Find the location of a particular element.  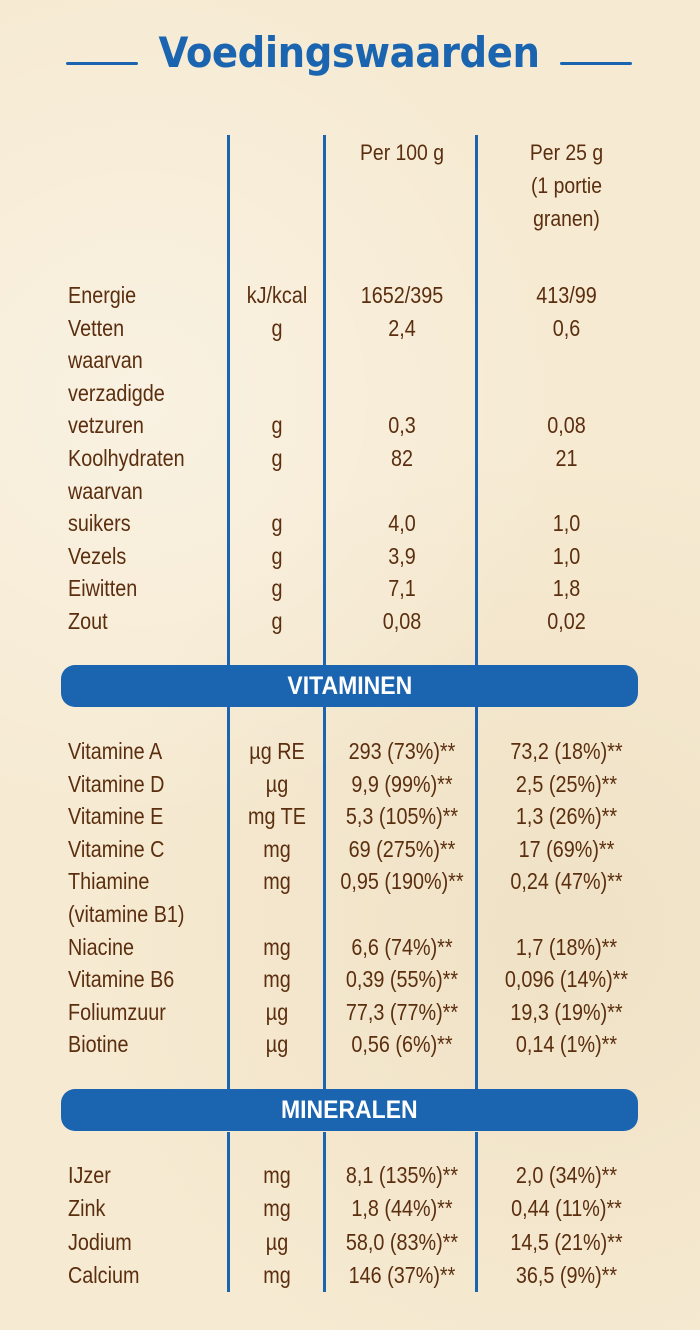

row-per100: 3,9 is located at coordinates (402, 555).